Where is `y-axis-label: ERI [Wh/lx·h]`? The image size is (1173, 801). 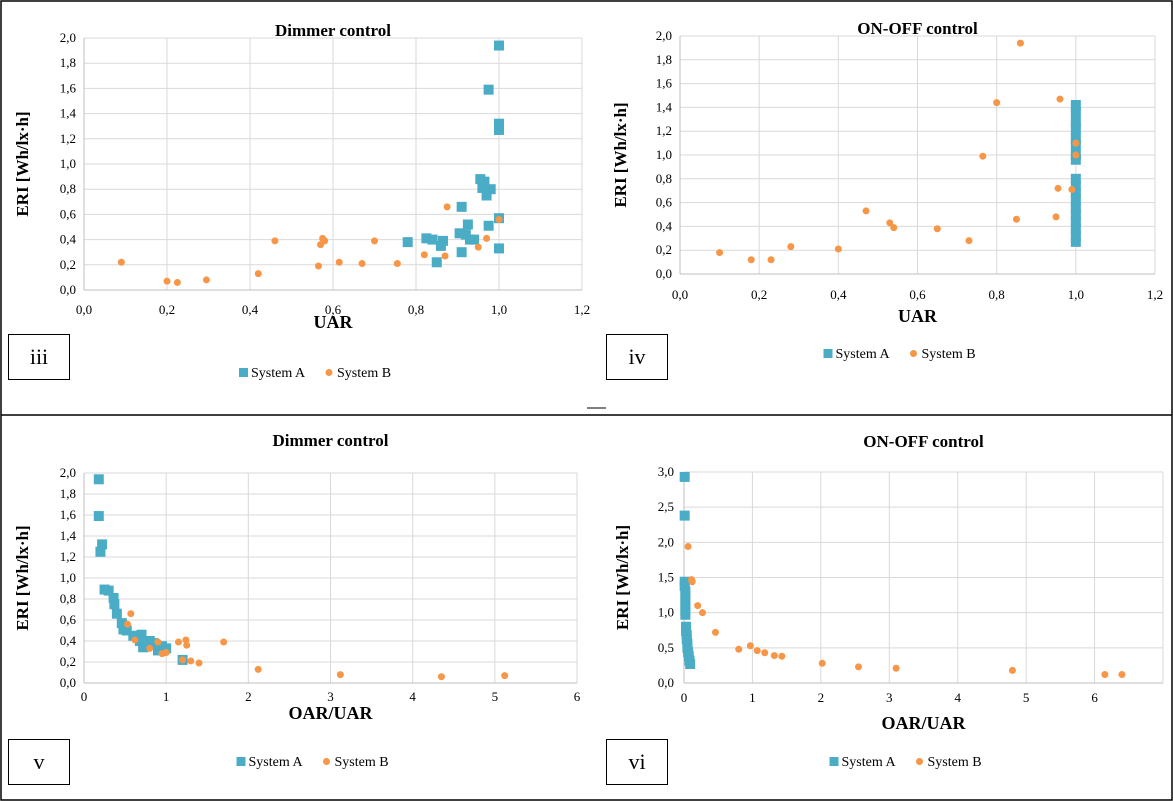 y-axis-label: ERI [Wh/lx·h] is located at coordinates (620, 154).